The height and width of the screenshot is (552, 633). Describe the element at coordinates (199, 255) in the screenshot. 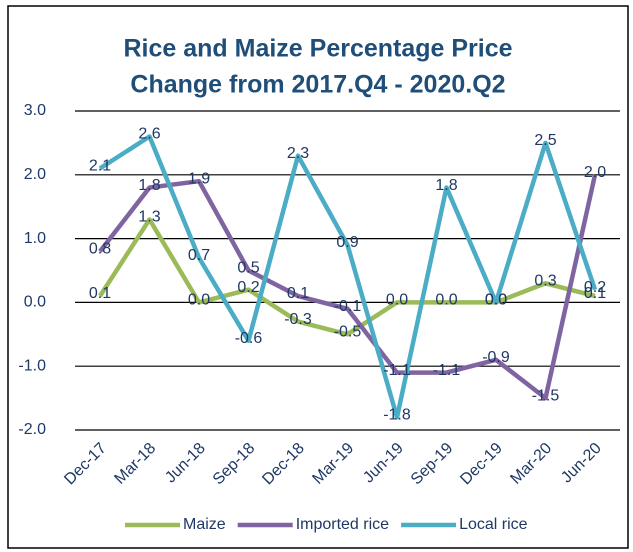

I see `data-label: 0.7` at that location.